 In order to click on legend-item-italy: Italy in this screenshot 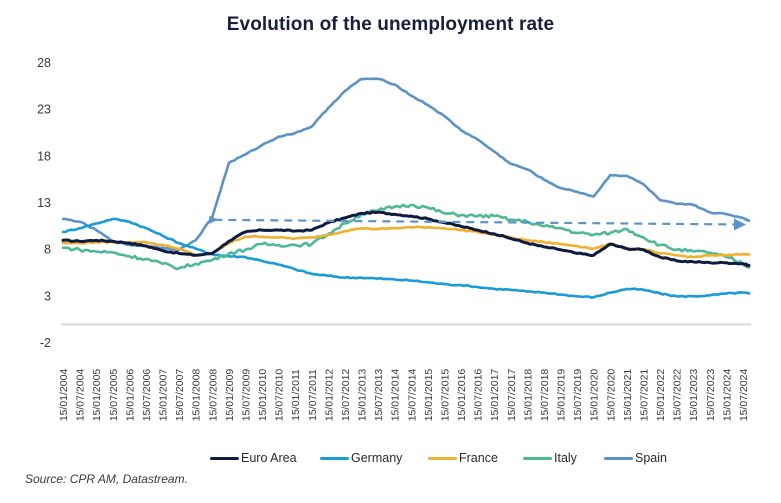, I will do `click(550, 458)`.